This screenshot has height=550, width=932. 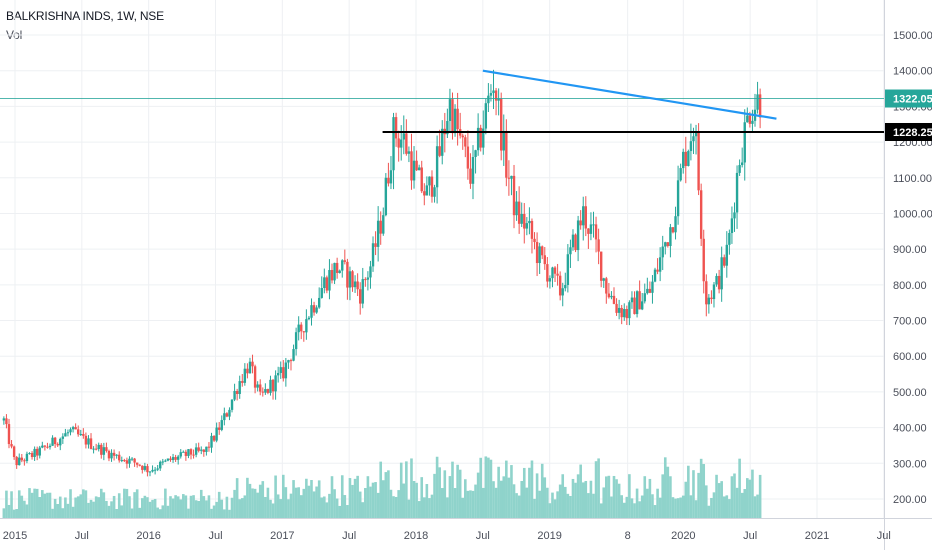 I want to click on time-tick-label: 2015, so click(x=15, y=536).